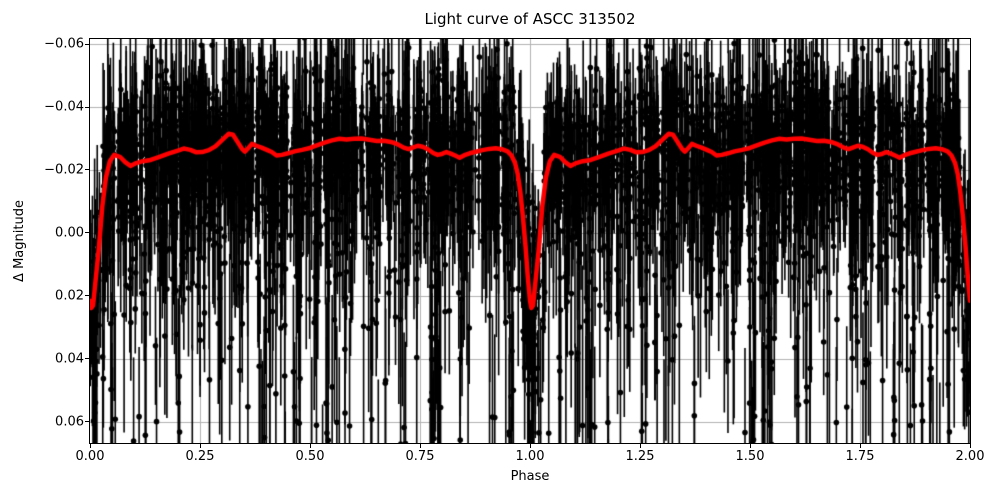 This screenshot has height=500, width=1000. Describe the element at coordinates (64, 170) in the screenshot. I see `y-tick-label: −0.02` at that location.